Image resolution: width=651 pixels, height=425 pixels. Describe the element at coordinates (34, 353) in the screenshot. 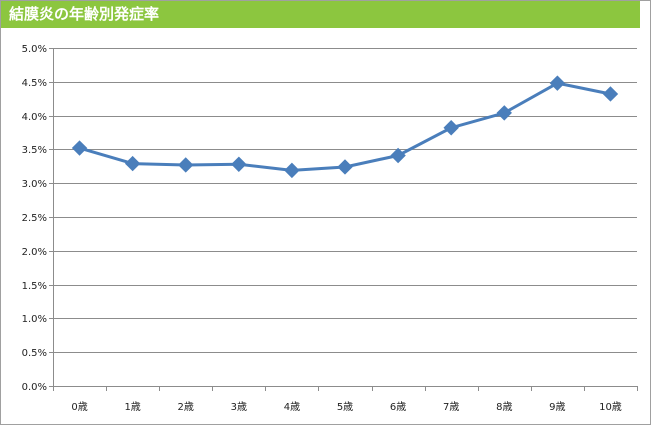

I see `y-tick-label: 0.5%` at that location.